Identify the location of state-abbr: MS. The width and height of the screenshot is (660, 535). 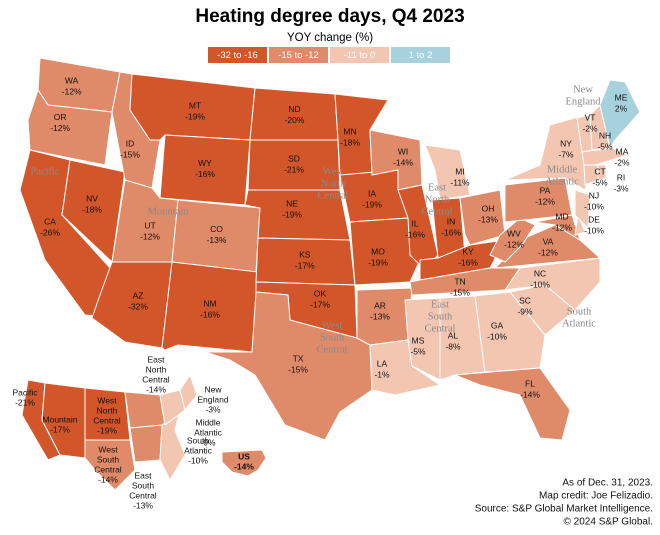
(418, 340).